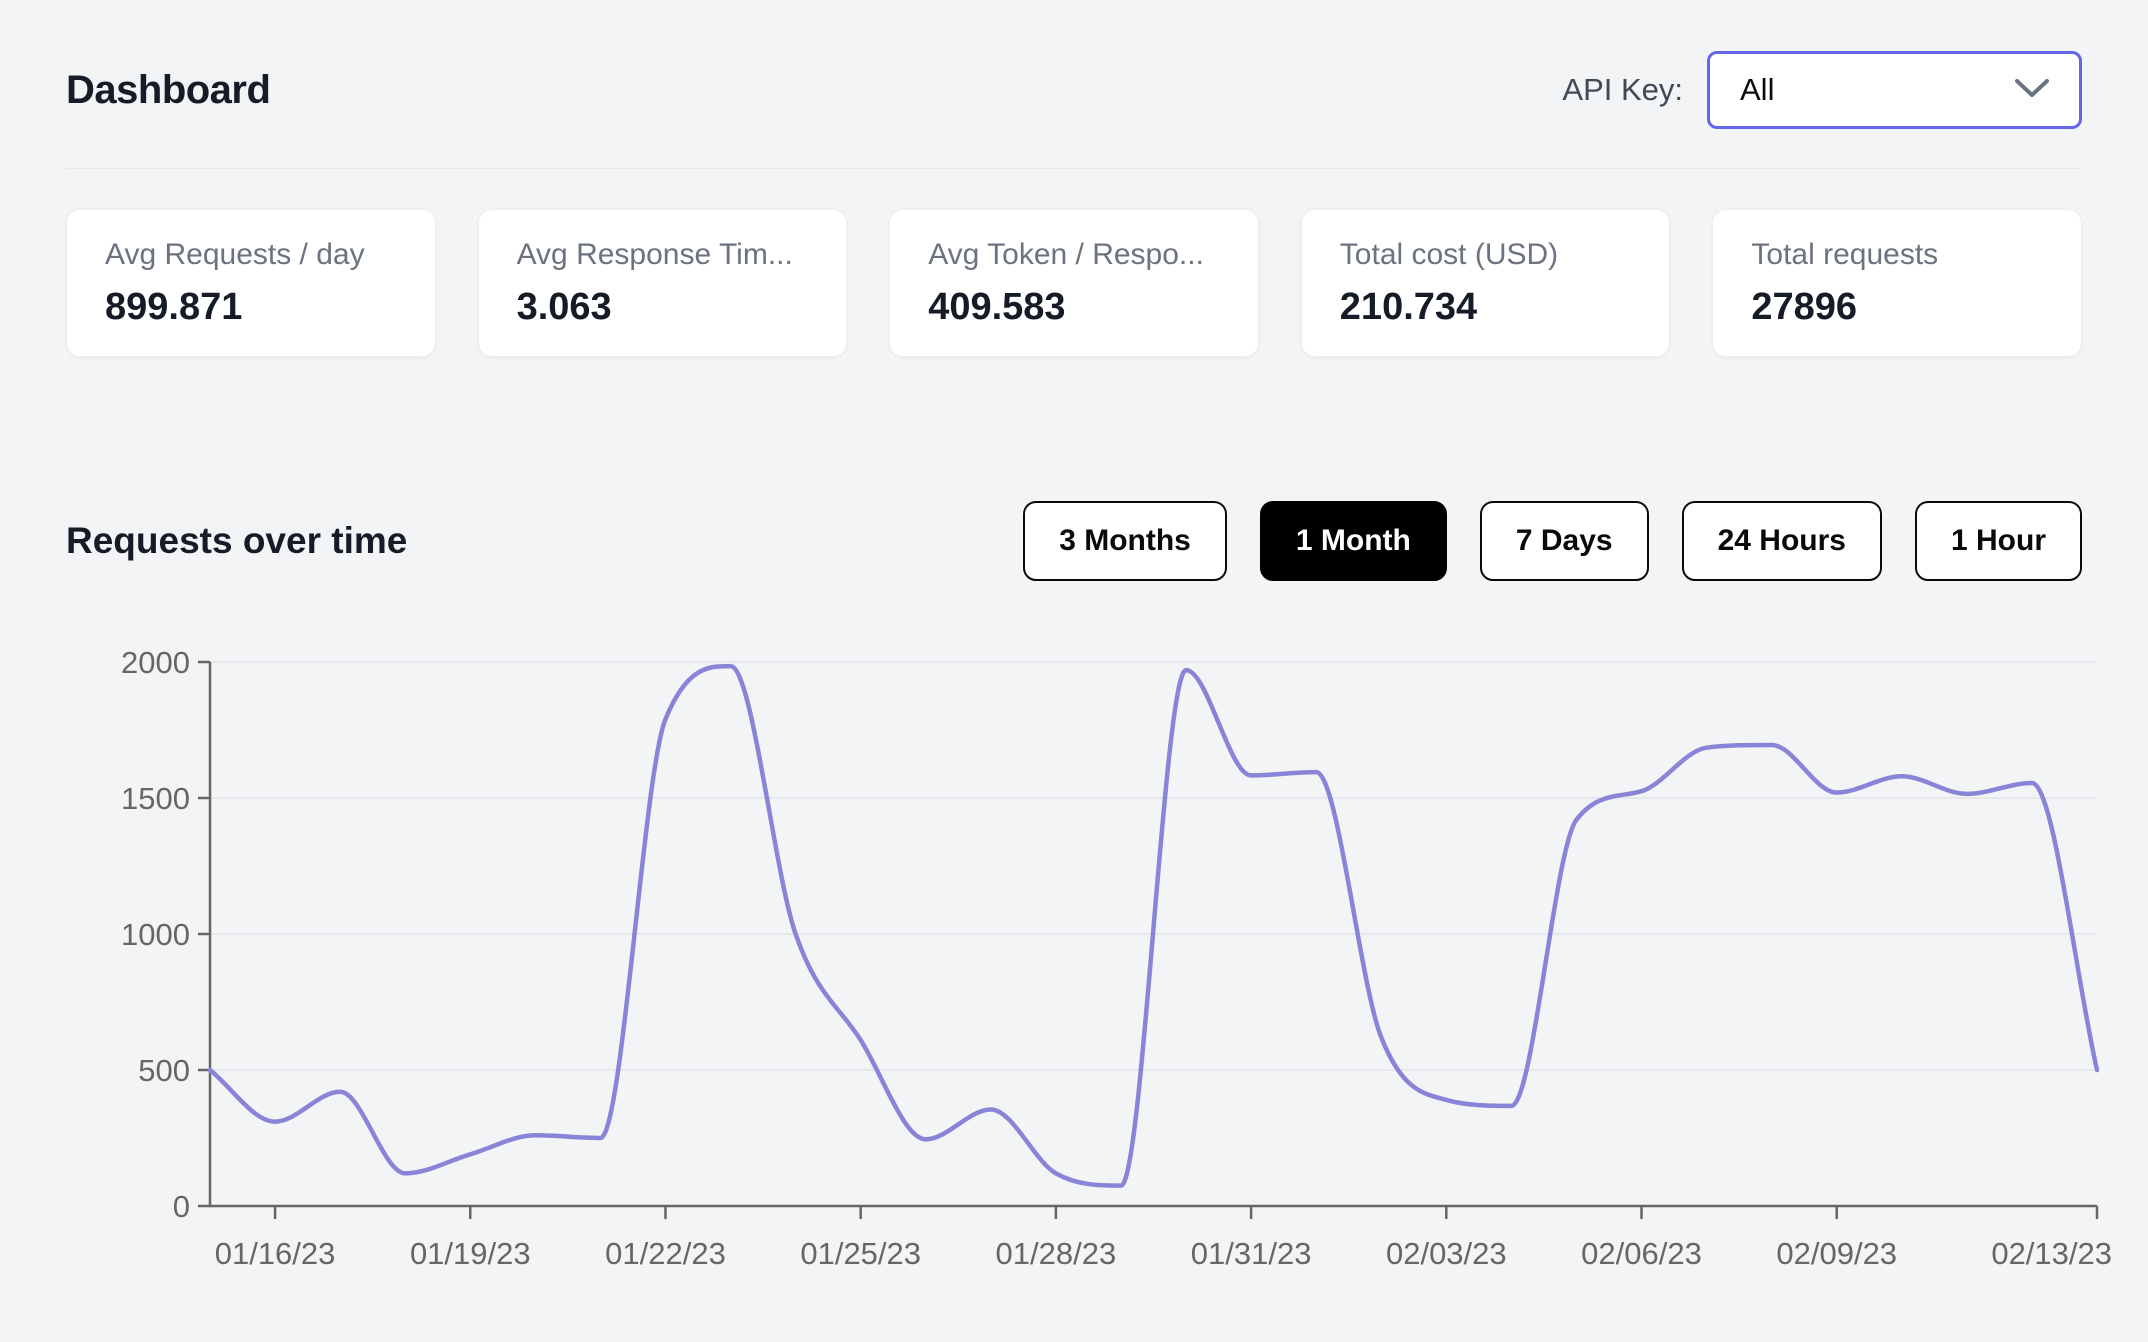 The width and height of the screenshot is (2148, 1342). What do you see at coordinates (1074, 69) in the screenshot?
I see `header: Dashboard API Key: All` at bounding box center [1074, 69].